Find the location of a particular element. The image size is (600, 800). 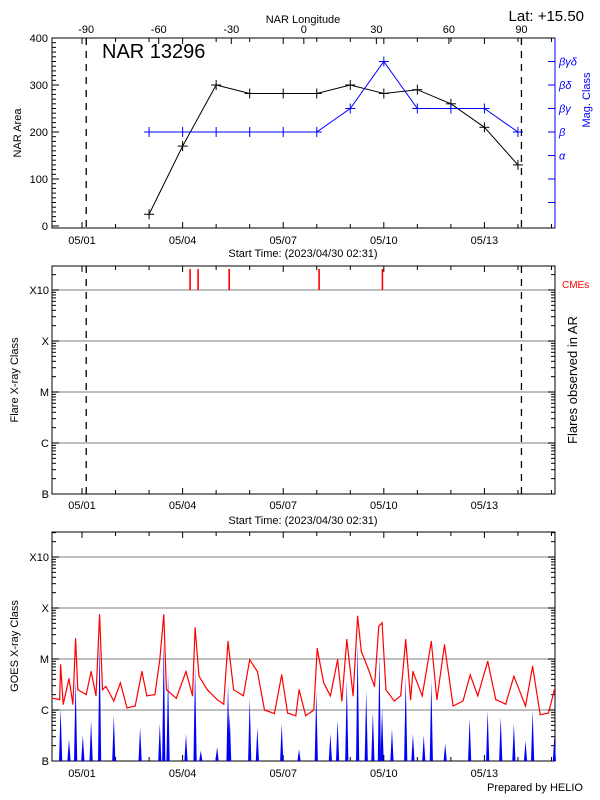

mag-class-tick-label: βγ is located at coordinates (565, 110).